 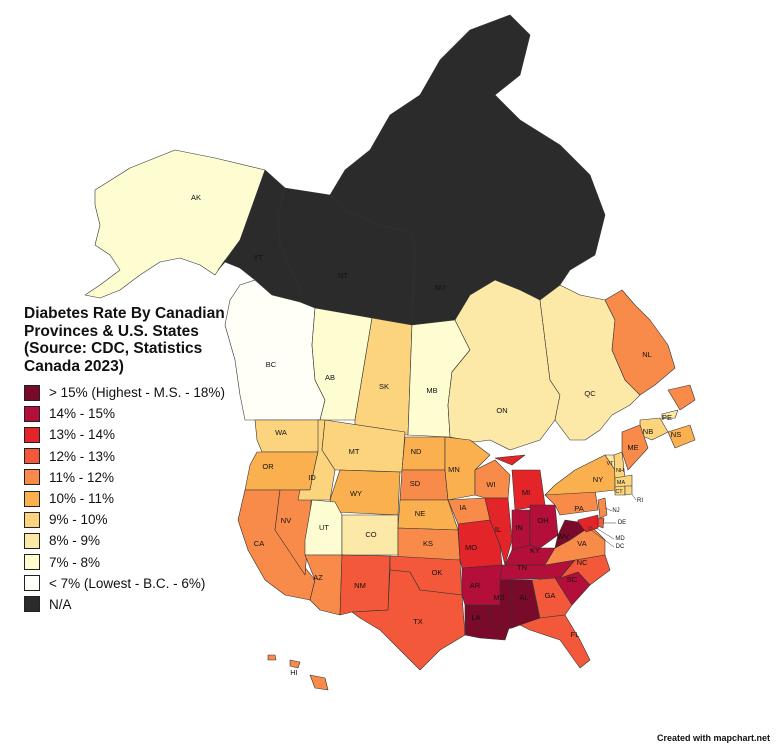 I want to click on legend-item: 7% - 8%, so click(x=124, y=562).